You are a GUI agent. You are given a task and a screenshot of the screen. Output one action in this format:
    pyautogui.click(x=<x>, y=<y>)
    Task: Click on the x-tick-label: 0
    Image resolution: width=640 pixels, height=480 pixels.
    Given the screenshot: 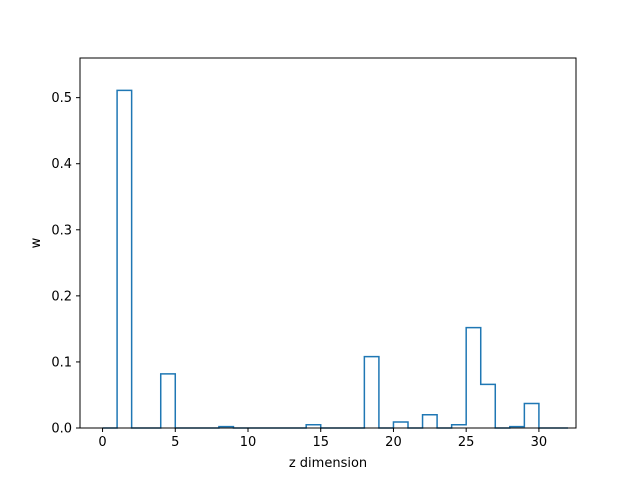 What is the action you would take?
    pyautogui.click(x=102, y=442)
    